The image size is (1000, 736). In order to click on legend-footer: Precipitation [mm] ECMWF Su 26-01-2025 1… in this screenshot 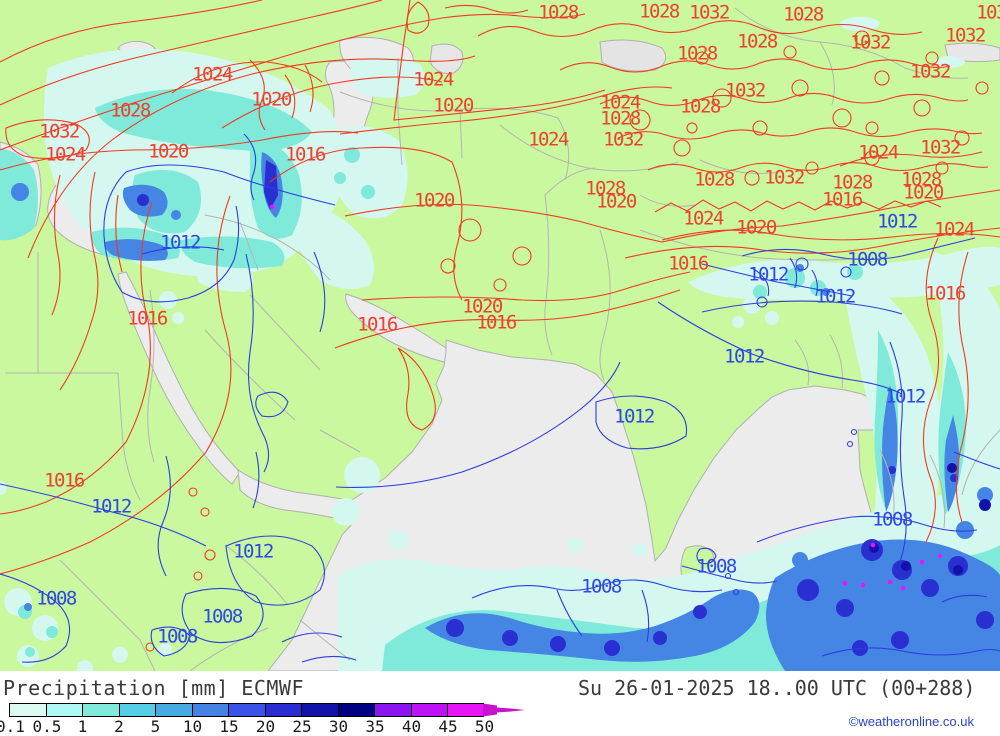, I will do `click(500, 703)`.